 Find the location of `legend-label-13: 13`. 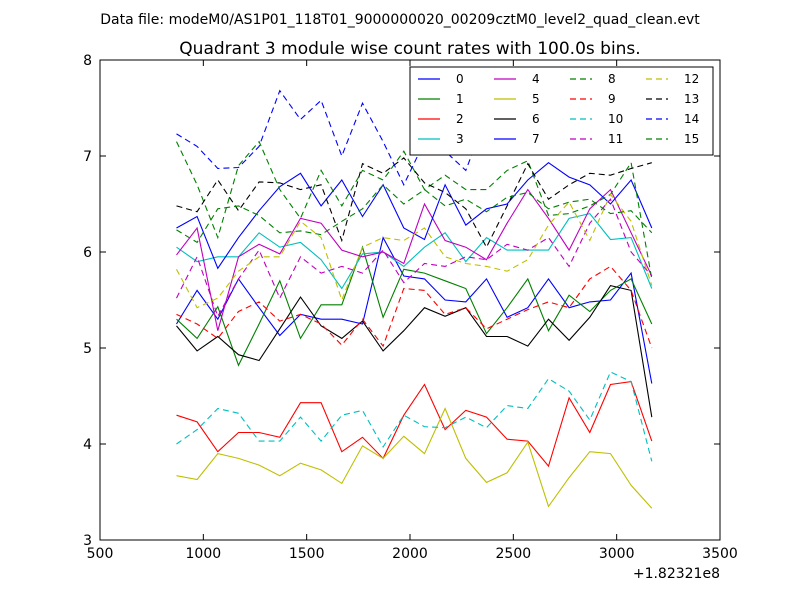

legend-label-13: 13 is located at coordinates (691, 99).